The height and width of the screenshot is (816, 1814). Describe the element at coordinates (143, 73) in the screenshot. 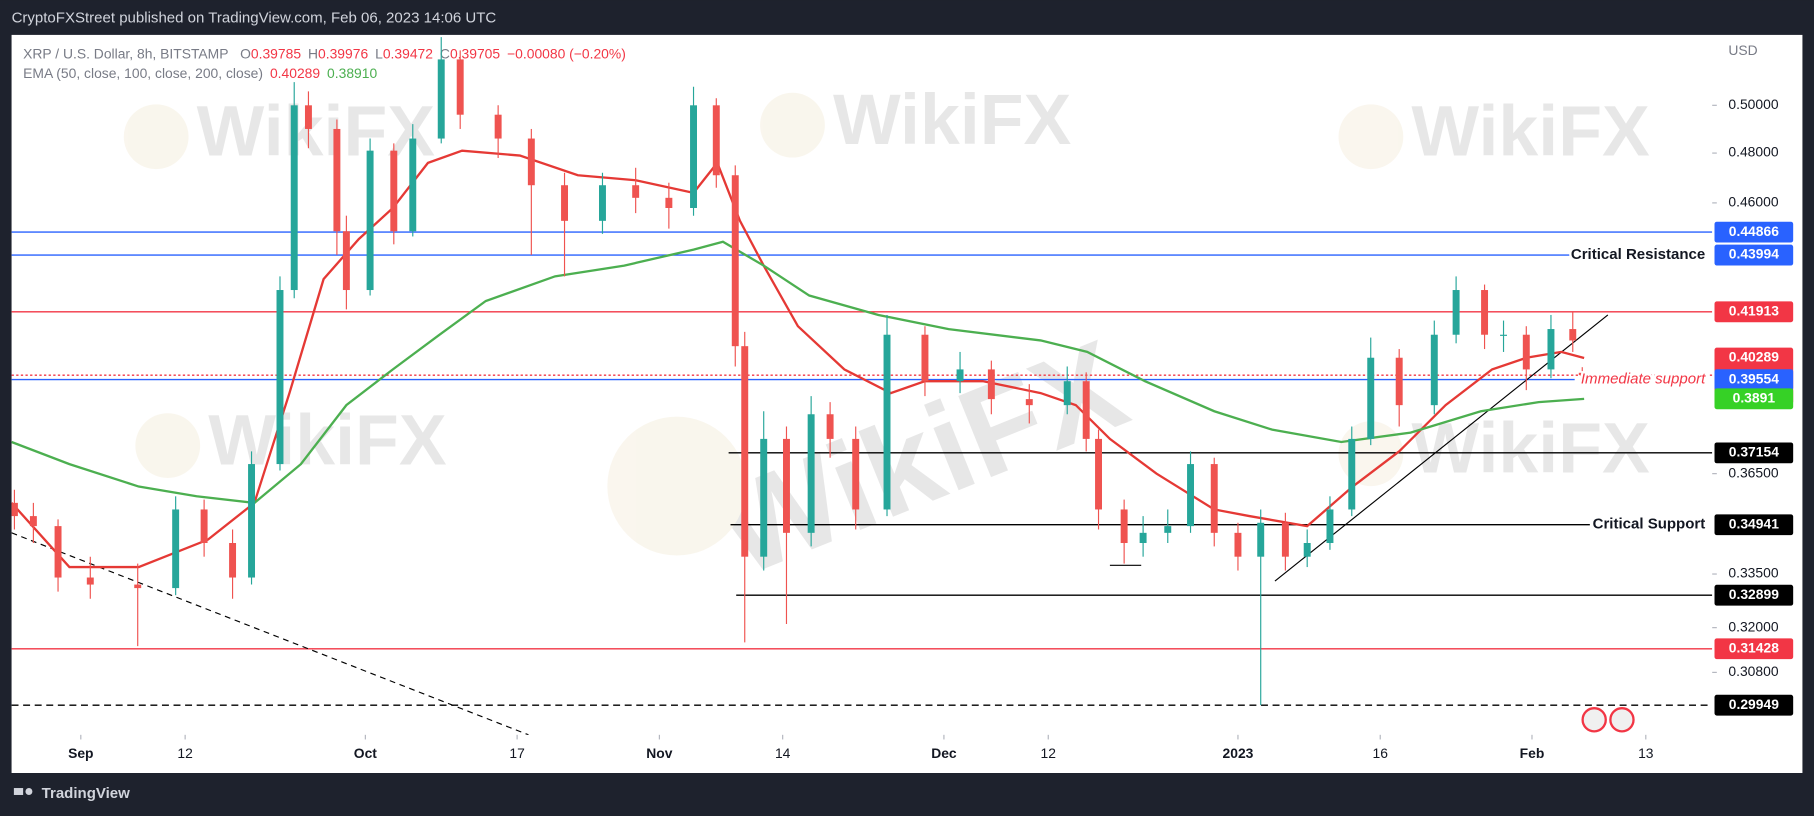

I see `ema-name: EMA (50, close, 100, close, 200, close)` at that location.